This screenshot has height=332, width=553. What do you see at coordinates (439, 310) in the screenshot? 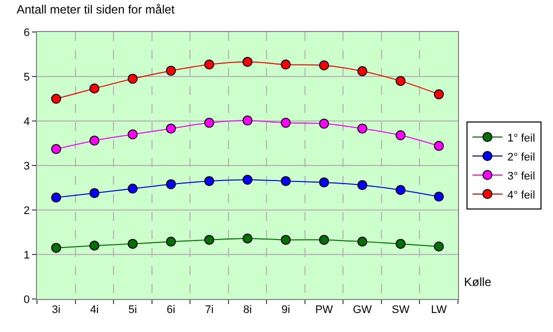
I see `x-tick-label: LW` at bounding box center [439, 310].